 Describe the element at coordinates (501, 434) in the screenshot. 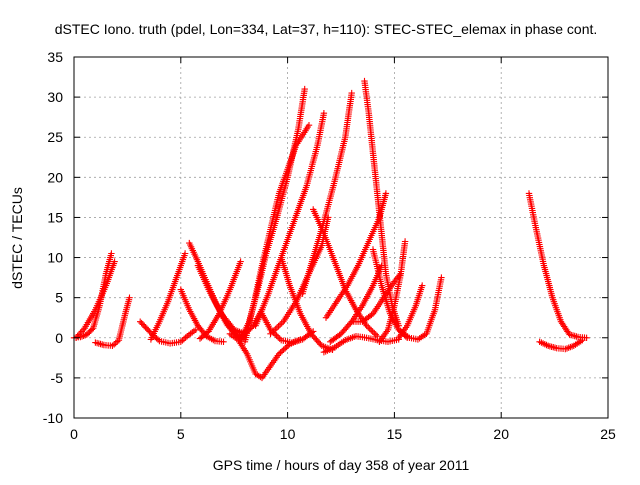

I see `x-tick-label: 20` at that location.